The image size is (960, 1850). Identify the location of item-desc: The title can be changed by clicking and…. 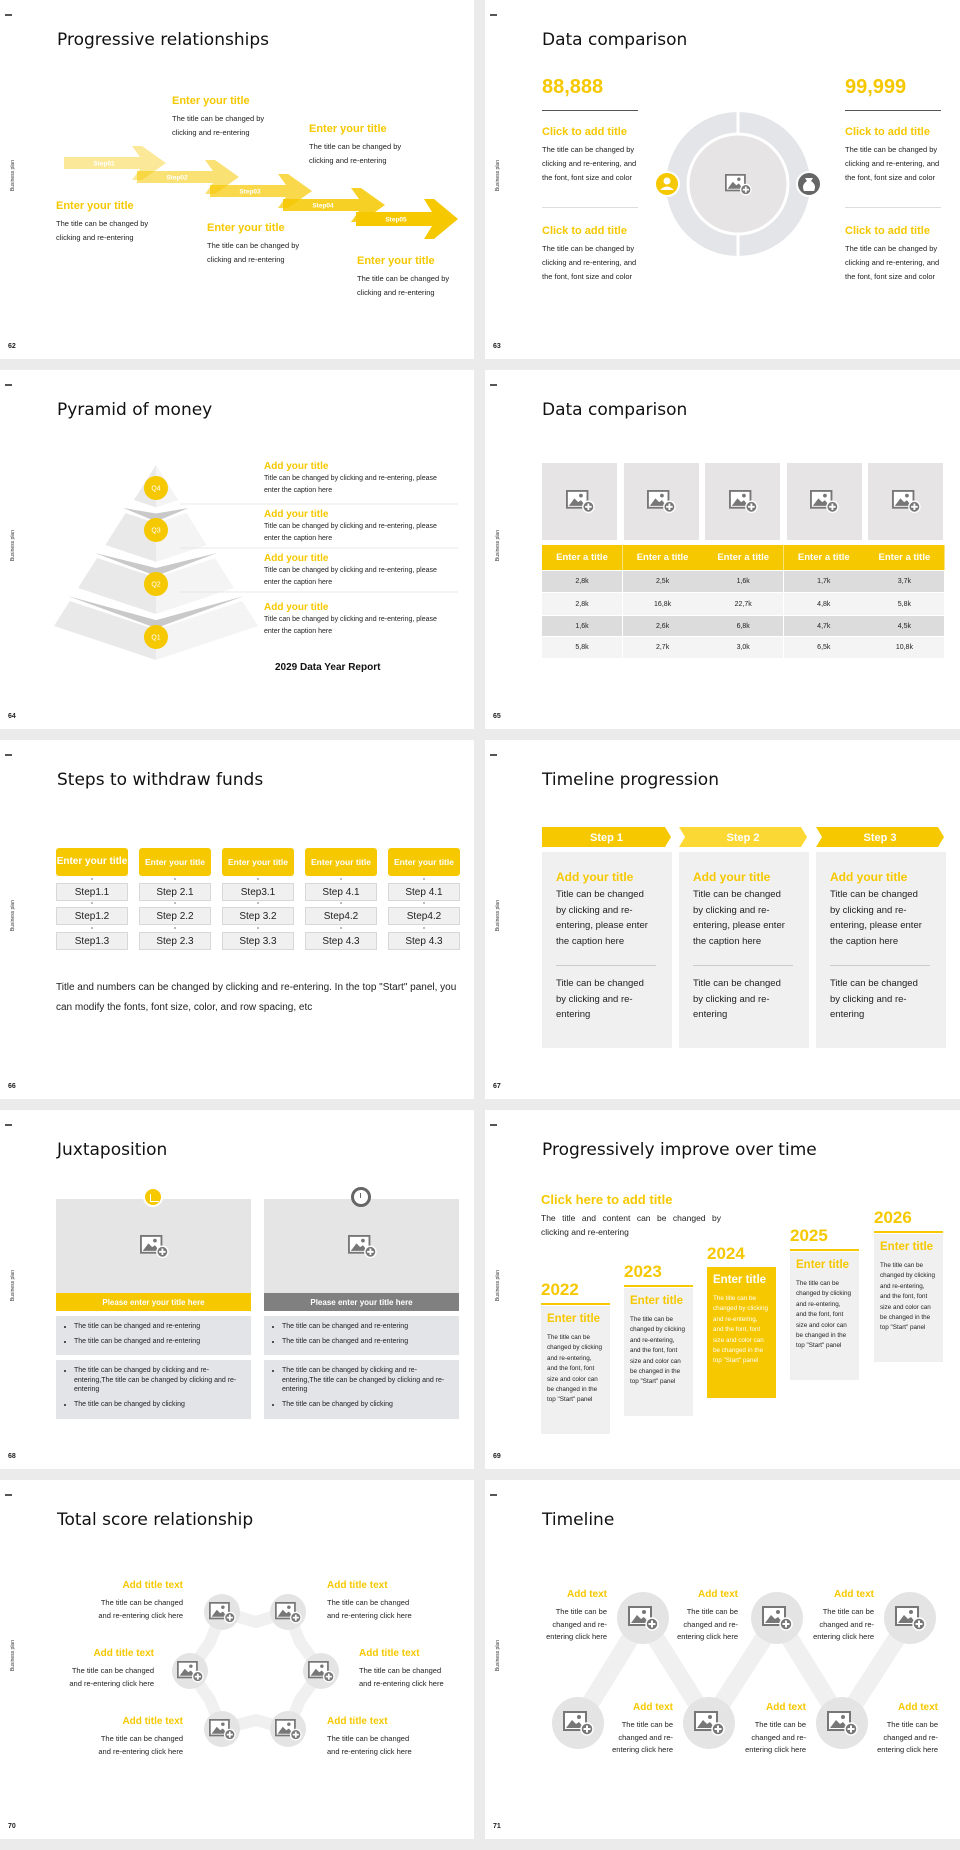
(403, 285).